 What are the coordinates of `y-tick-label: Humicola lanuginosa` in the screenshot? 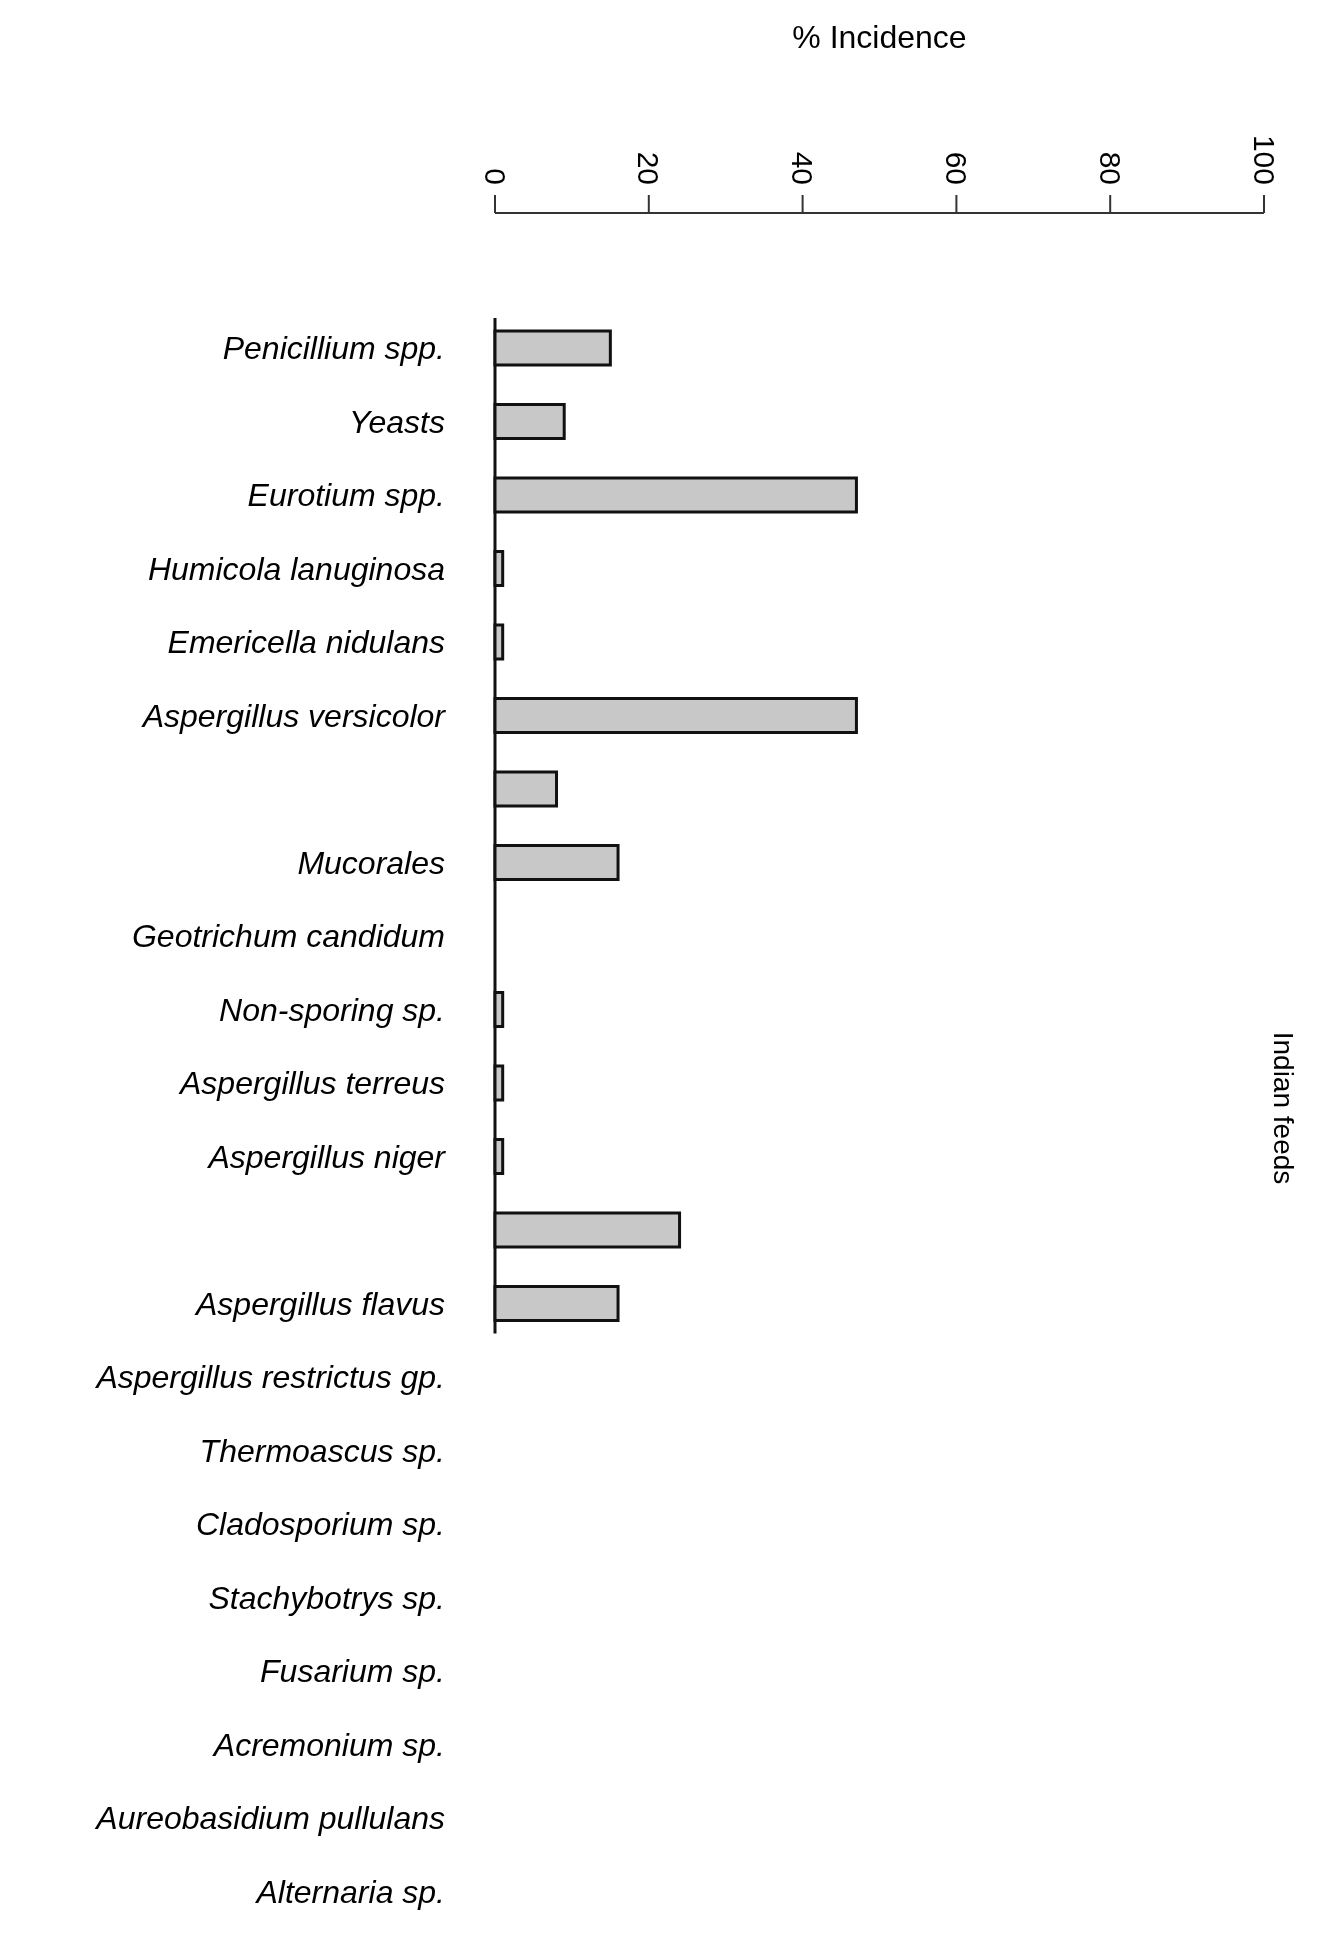 It's located at (296, 568).